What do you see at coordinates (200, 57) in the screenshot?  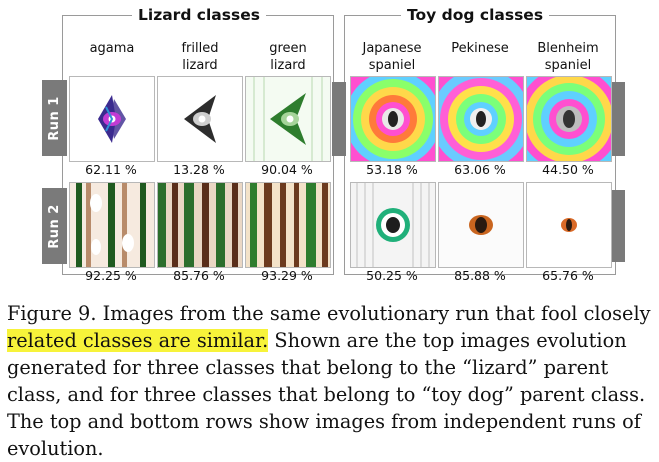 I see `class-label-frilled-lizard: frilled lizard` at bounding box center [200, 57].